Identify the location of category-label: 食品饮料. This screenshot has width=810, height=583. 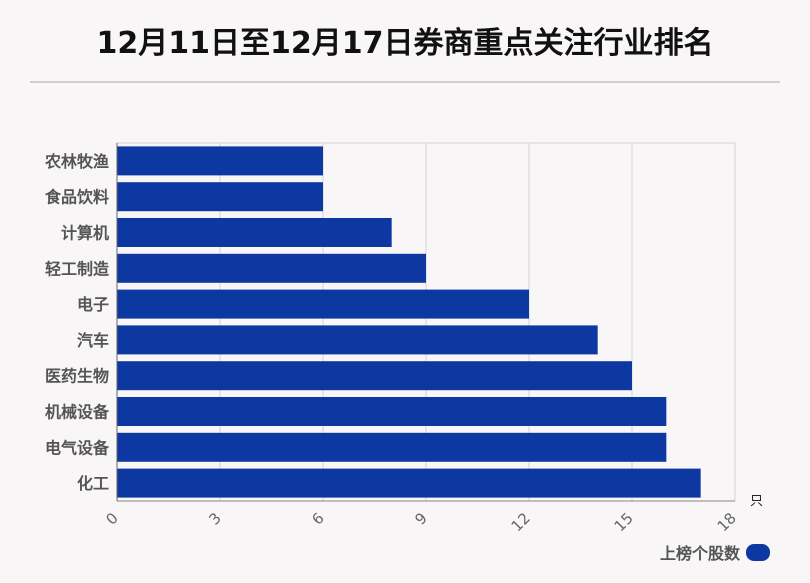
(76, 197).